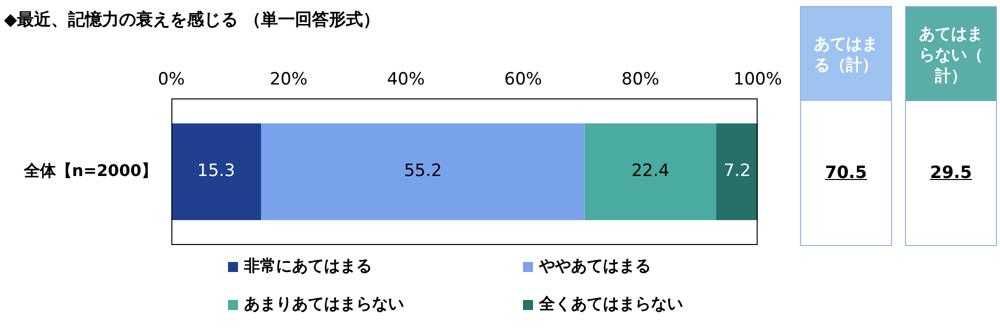 Image resolution: width=1000 pixels, height=331 pixels. Describe the element at coordinates (757, 80) in the screenshot. I see `x-tick-label: 100%` at that location.